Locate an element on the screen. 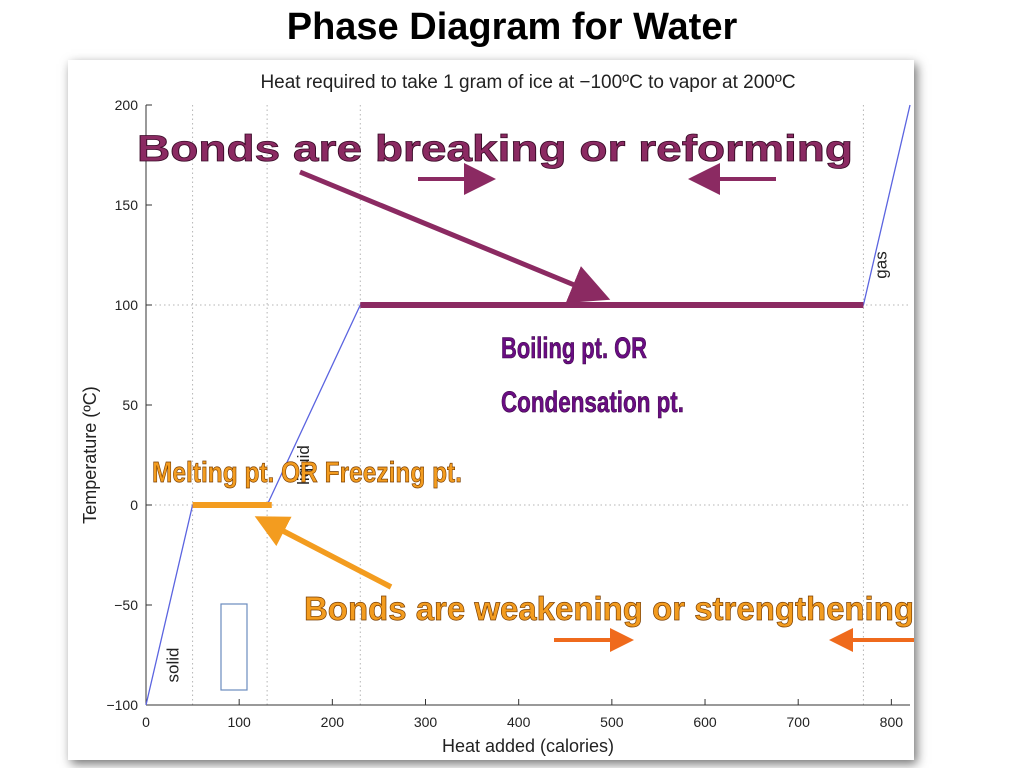 This screenshot has width=1024, height=768. x-tick-label: 700 is located at coordinates (799, 722).